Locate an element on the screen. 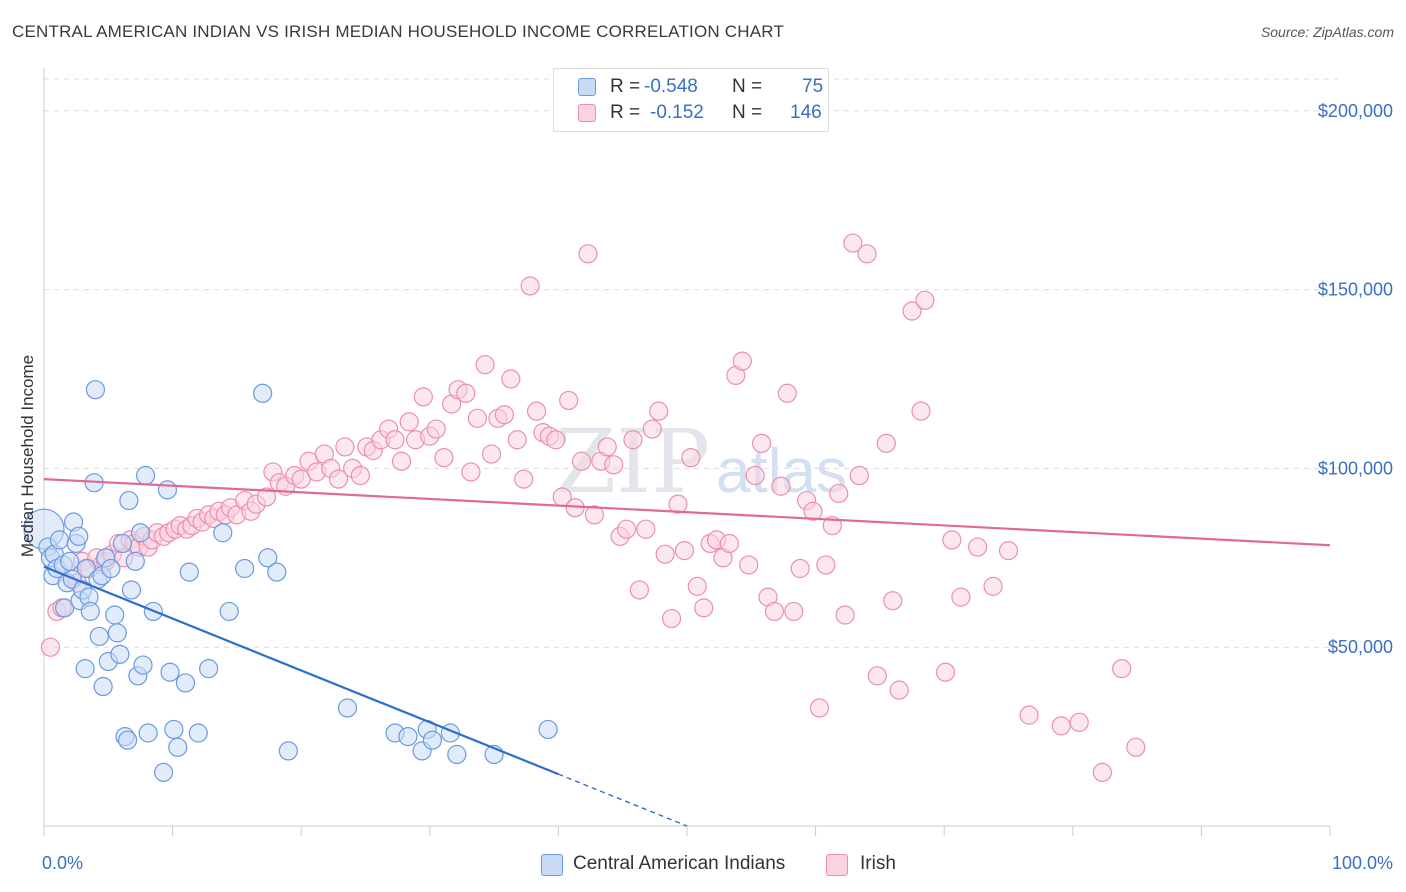  series-swatch-blue is located at coordinates (552, 865).